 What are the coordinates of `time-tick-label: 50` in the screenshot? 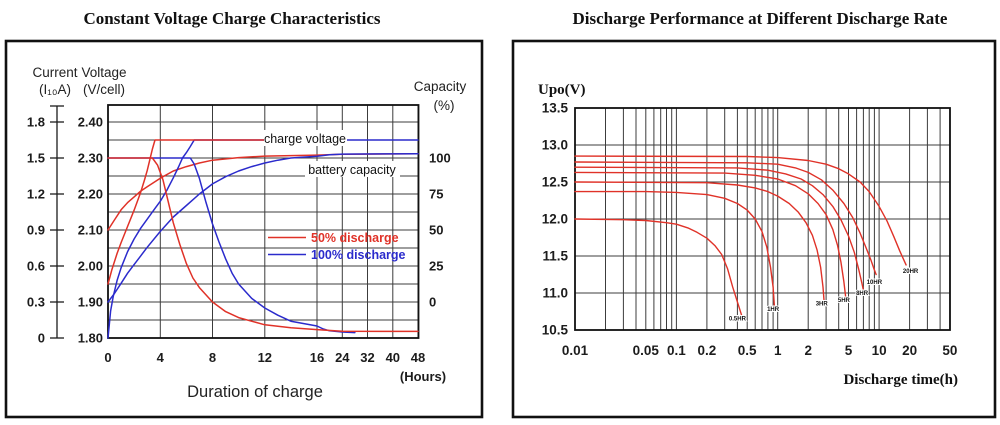 It's located at (949, 350).